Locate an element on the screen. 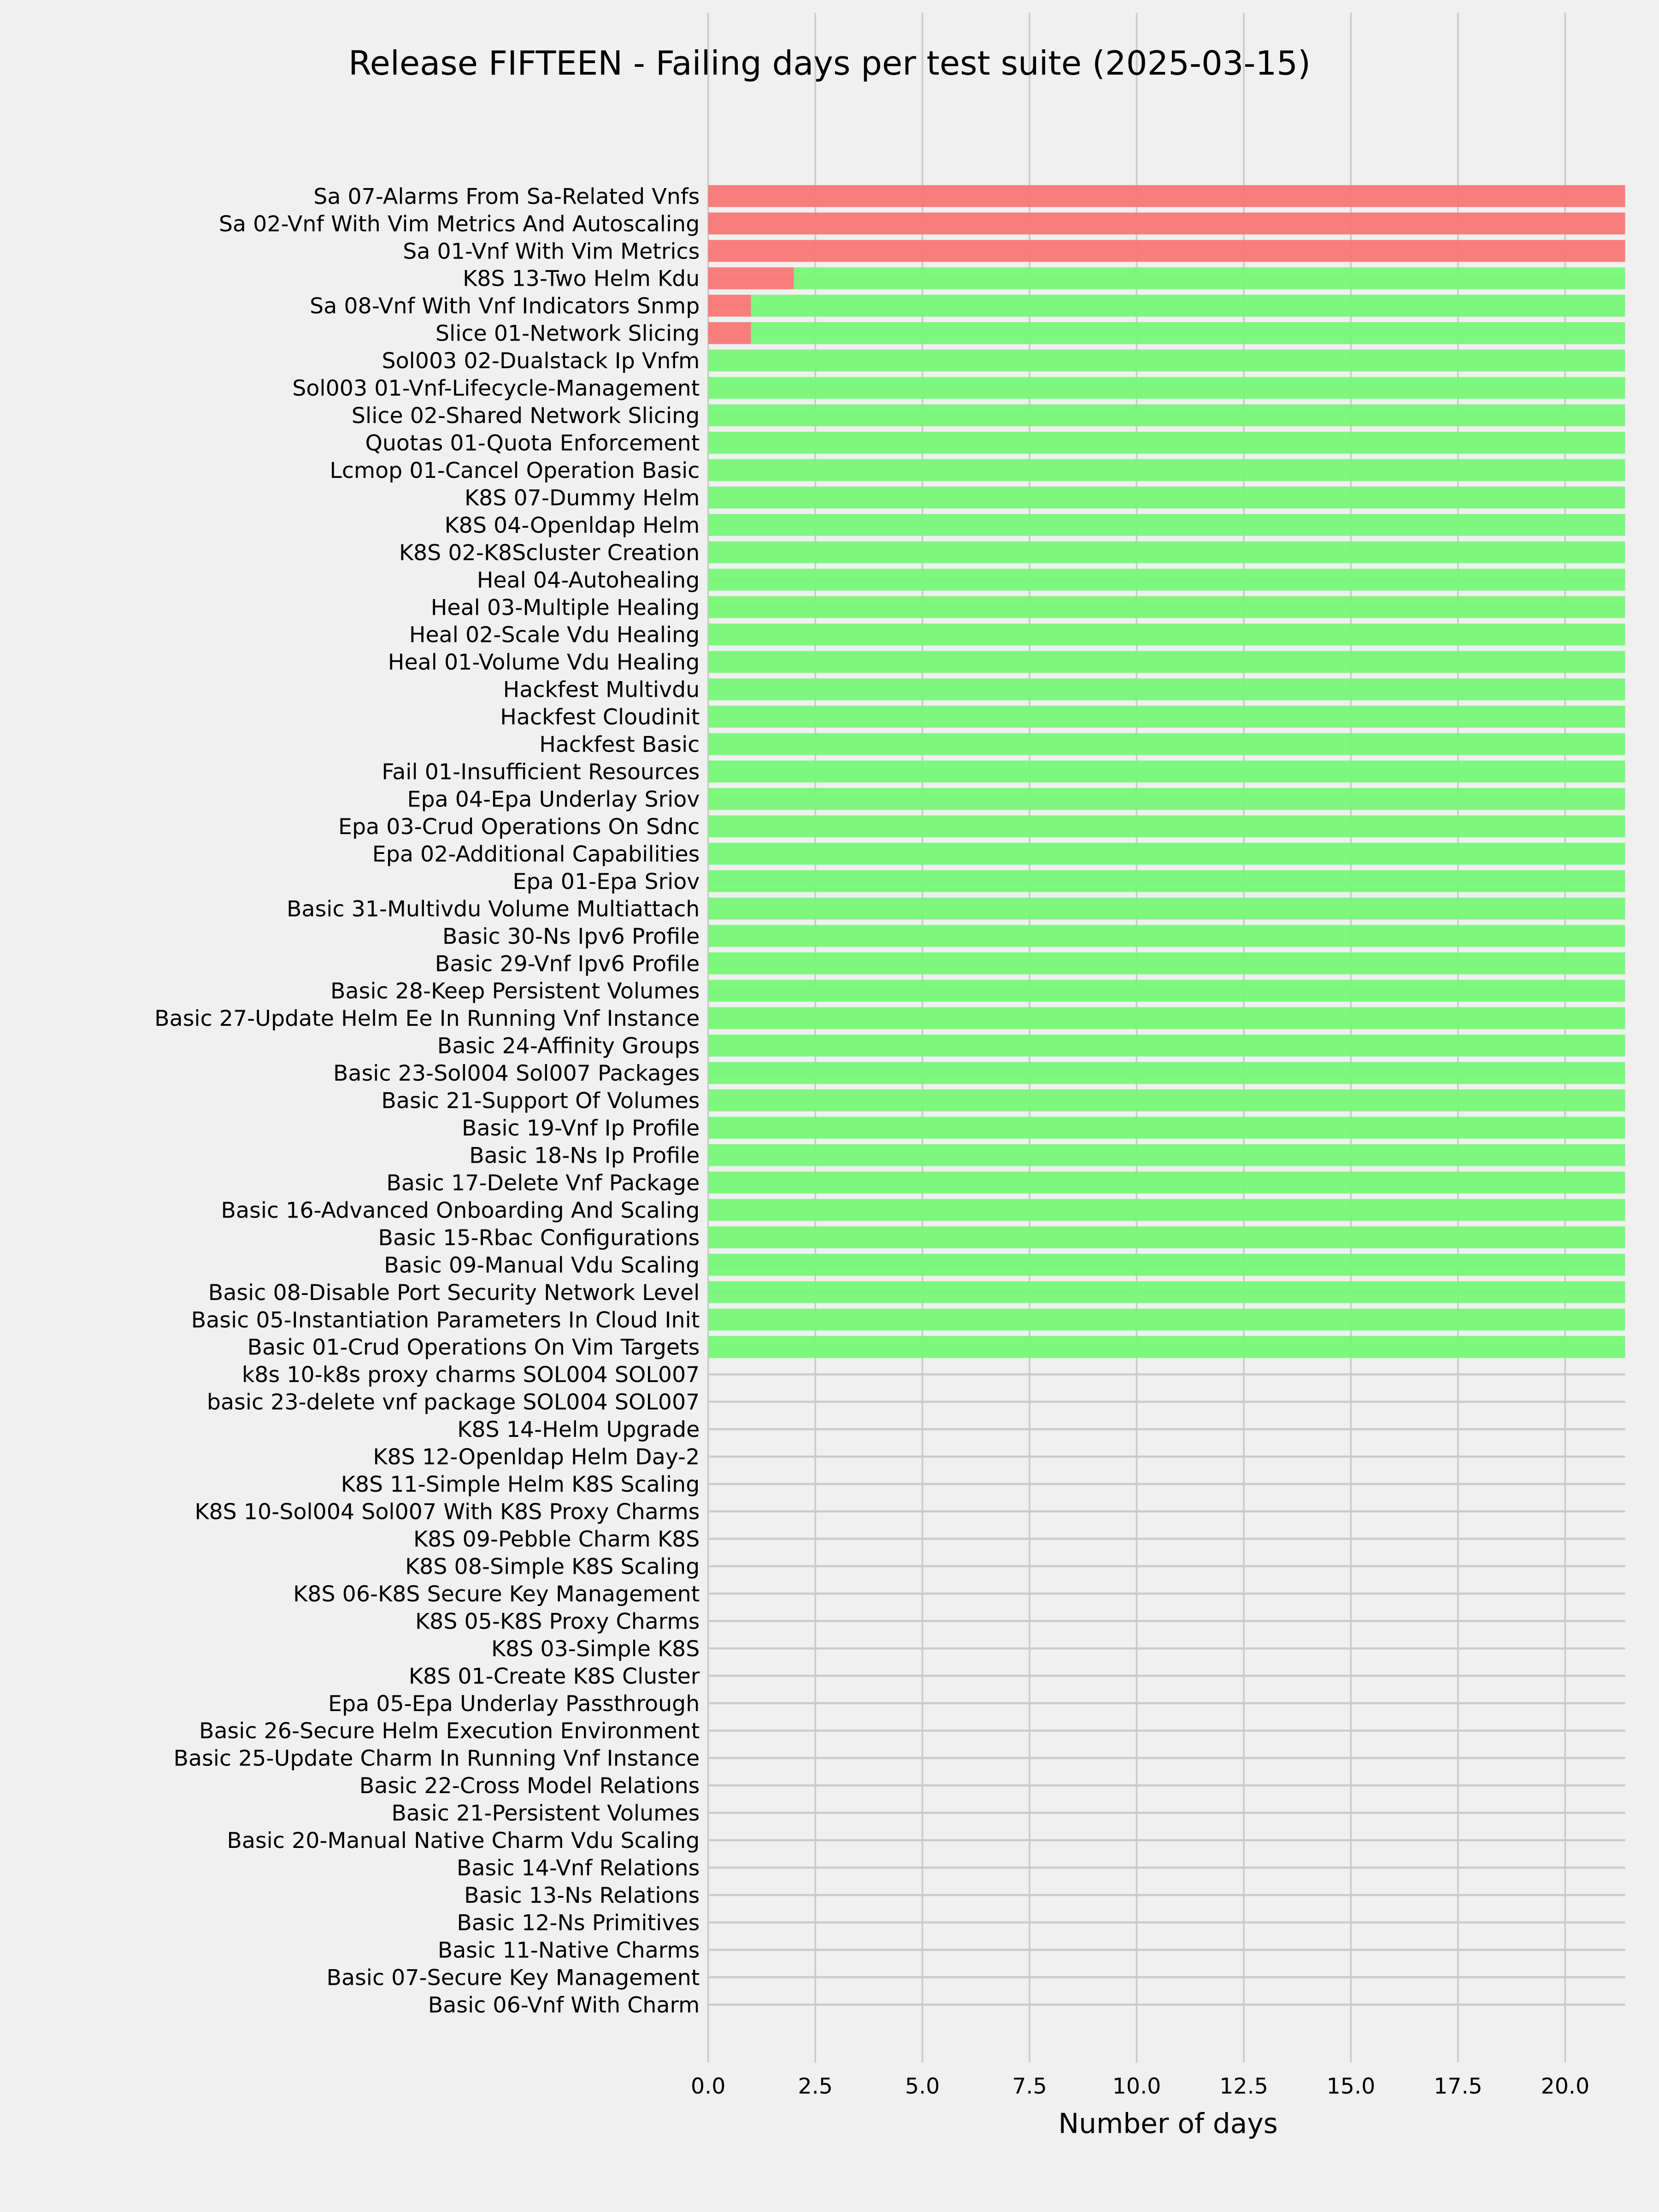  y-tick-label: Basic 29-Vnf Ipv6 Profile is located at coordinates (567, 964).